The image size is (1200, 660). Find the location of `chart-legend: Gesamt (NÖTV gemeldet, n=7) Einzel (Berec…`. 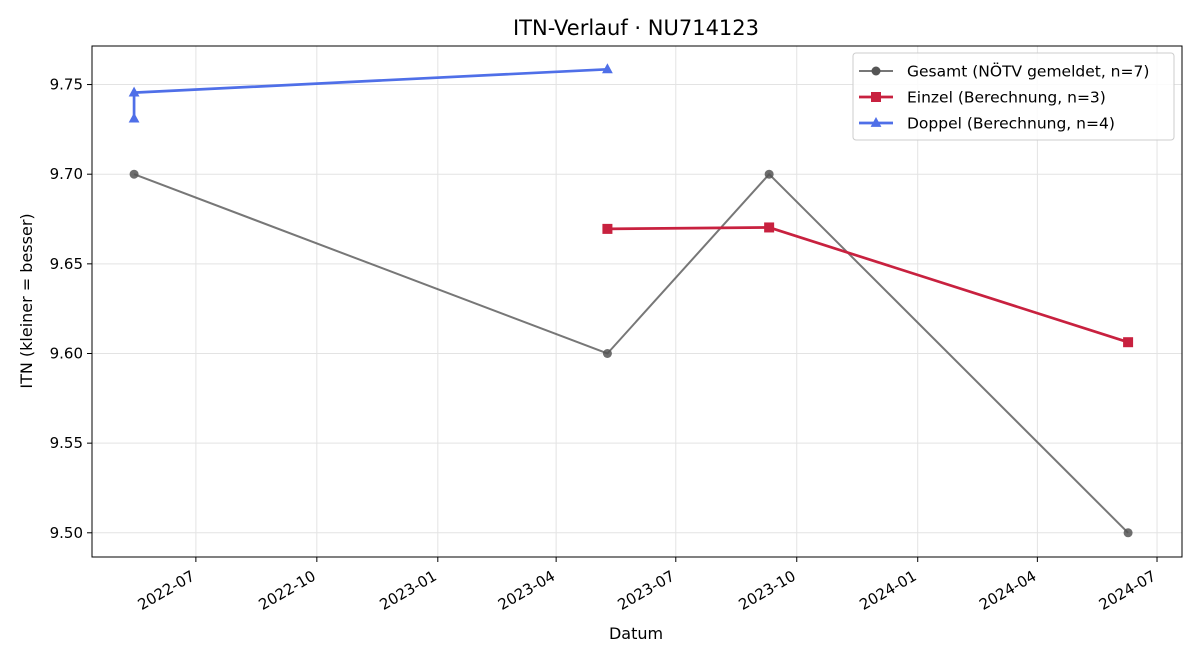

chart-legend: Gesamt (NÖTV gemeldet, n=7) Einzel (Berec… is located at coordinates (1013, 96).